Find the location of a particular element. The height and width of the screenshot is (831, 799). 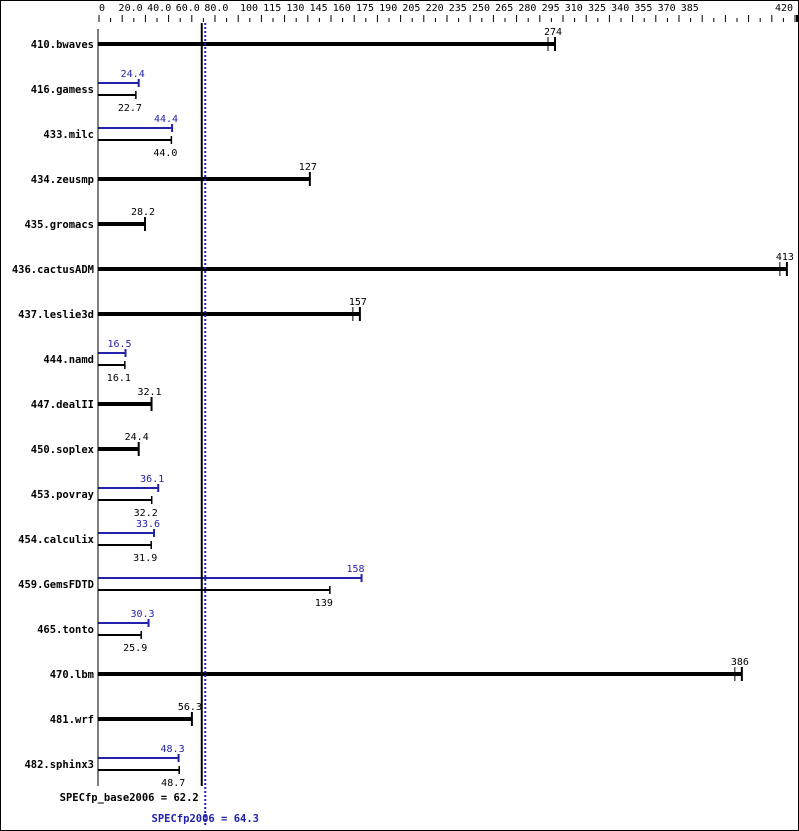

benchmark-label: 444.namd is located at coordinates (68, 360).